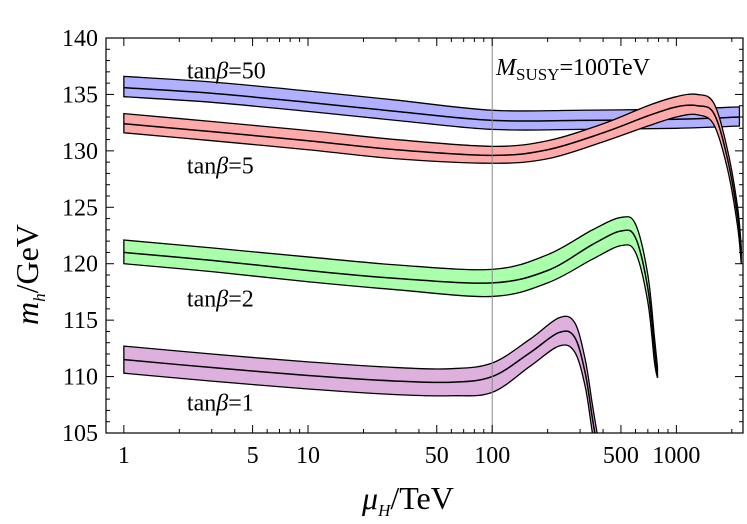 Image resolution: width=747 pixels, height=524 pixels. I want to click on x-axis-title: μH/TeV, so click(407, 500).